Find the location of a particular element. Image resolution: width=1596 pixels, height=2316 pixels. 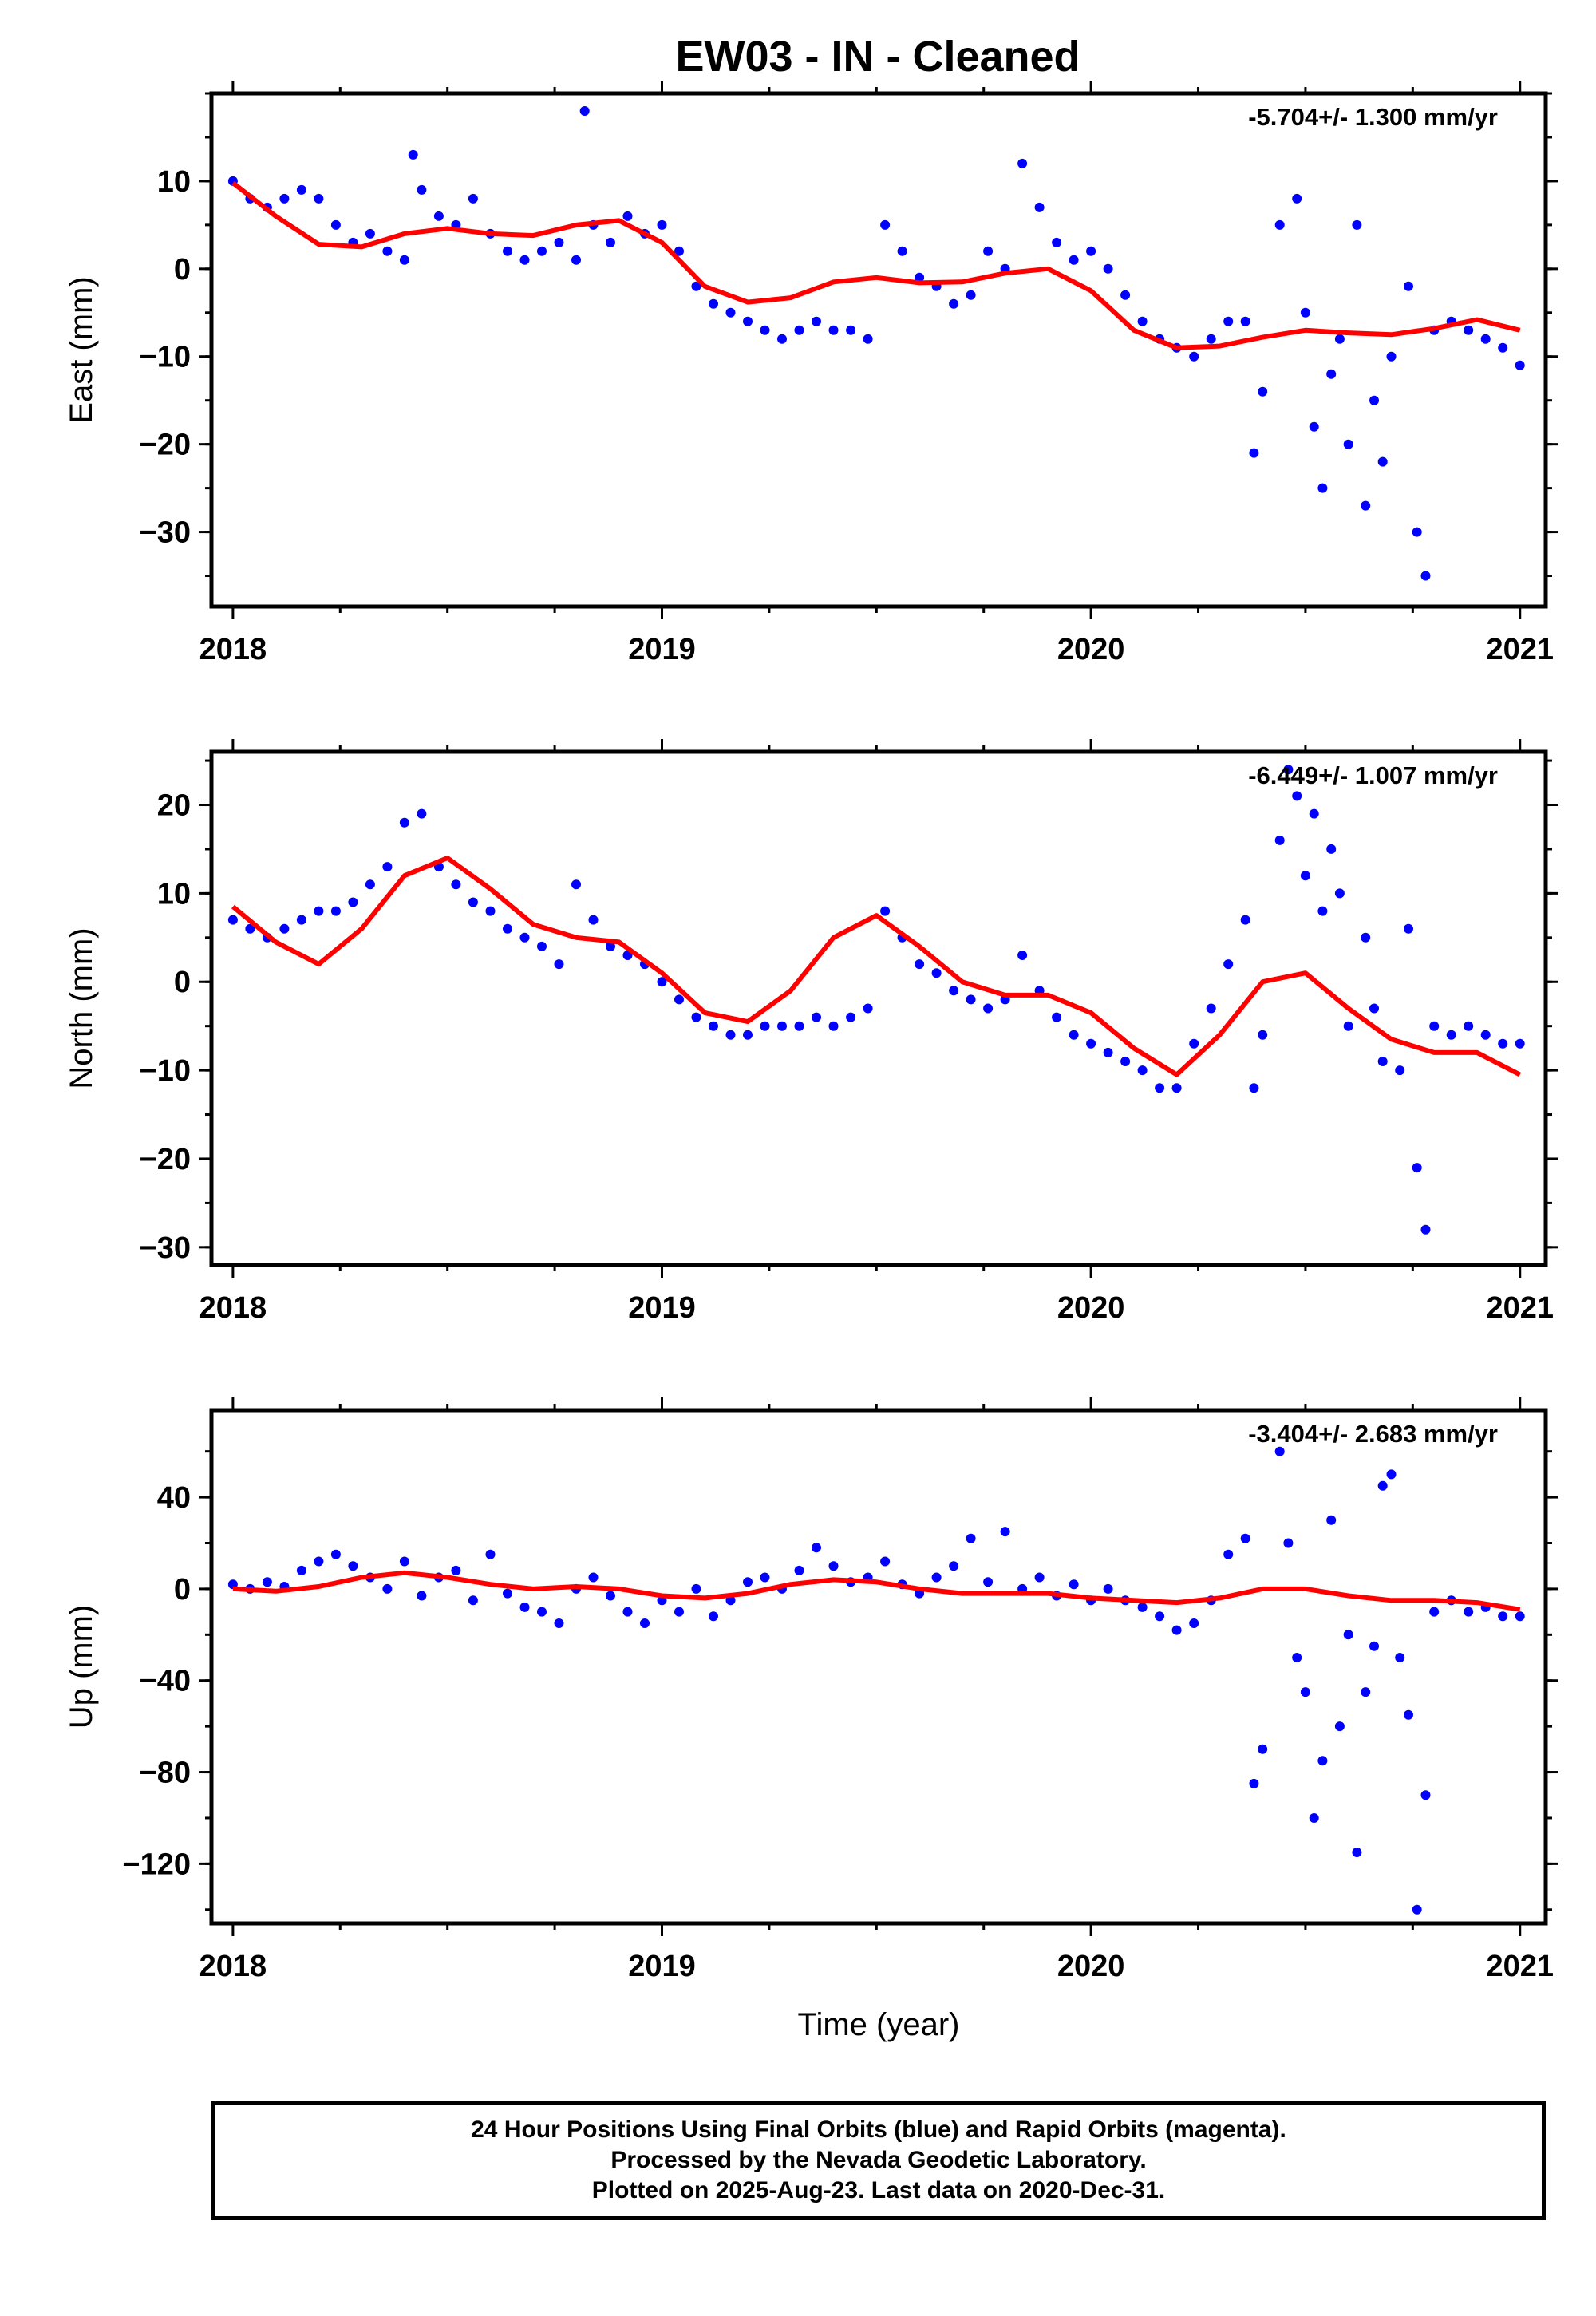

y-tick-label: −30 is located at coordinates (165, 1248).